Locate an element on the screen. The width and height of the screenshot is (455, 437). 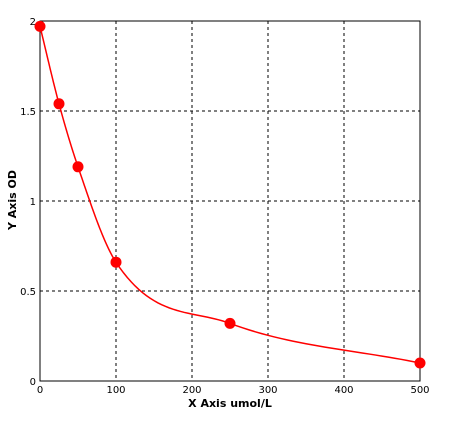
x-tick-label: 300 is located at coordinates (267, 390).